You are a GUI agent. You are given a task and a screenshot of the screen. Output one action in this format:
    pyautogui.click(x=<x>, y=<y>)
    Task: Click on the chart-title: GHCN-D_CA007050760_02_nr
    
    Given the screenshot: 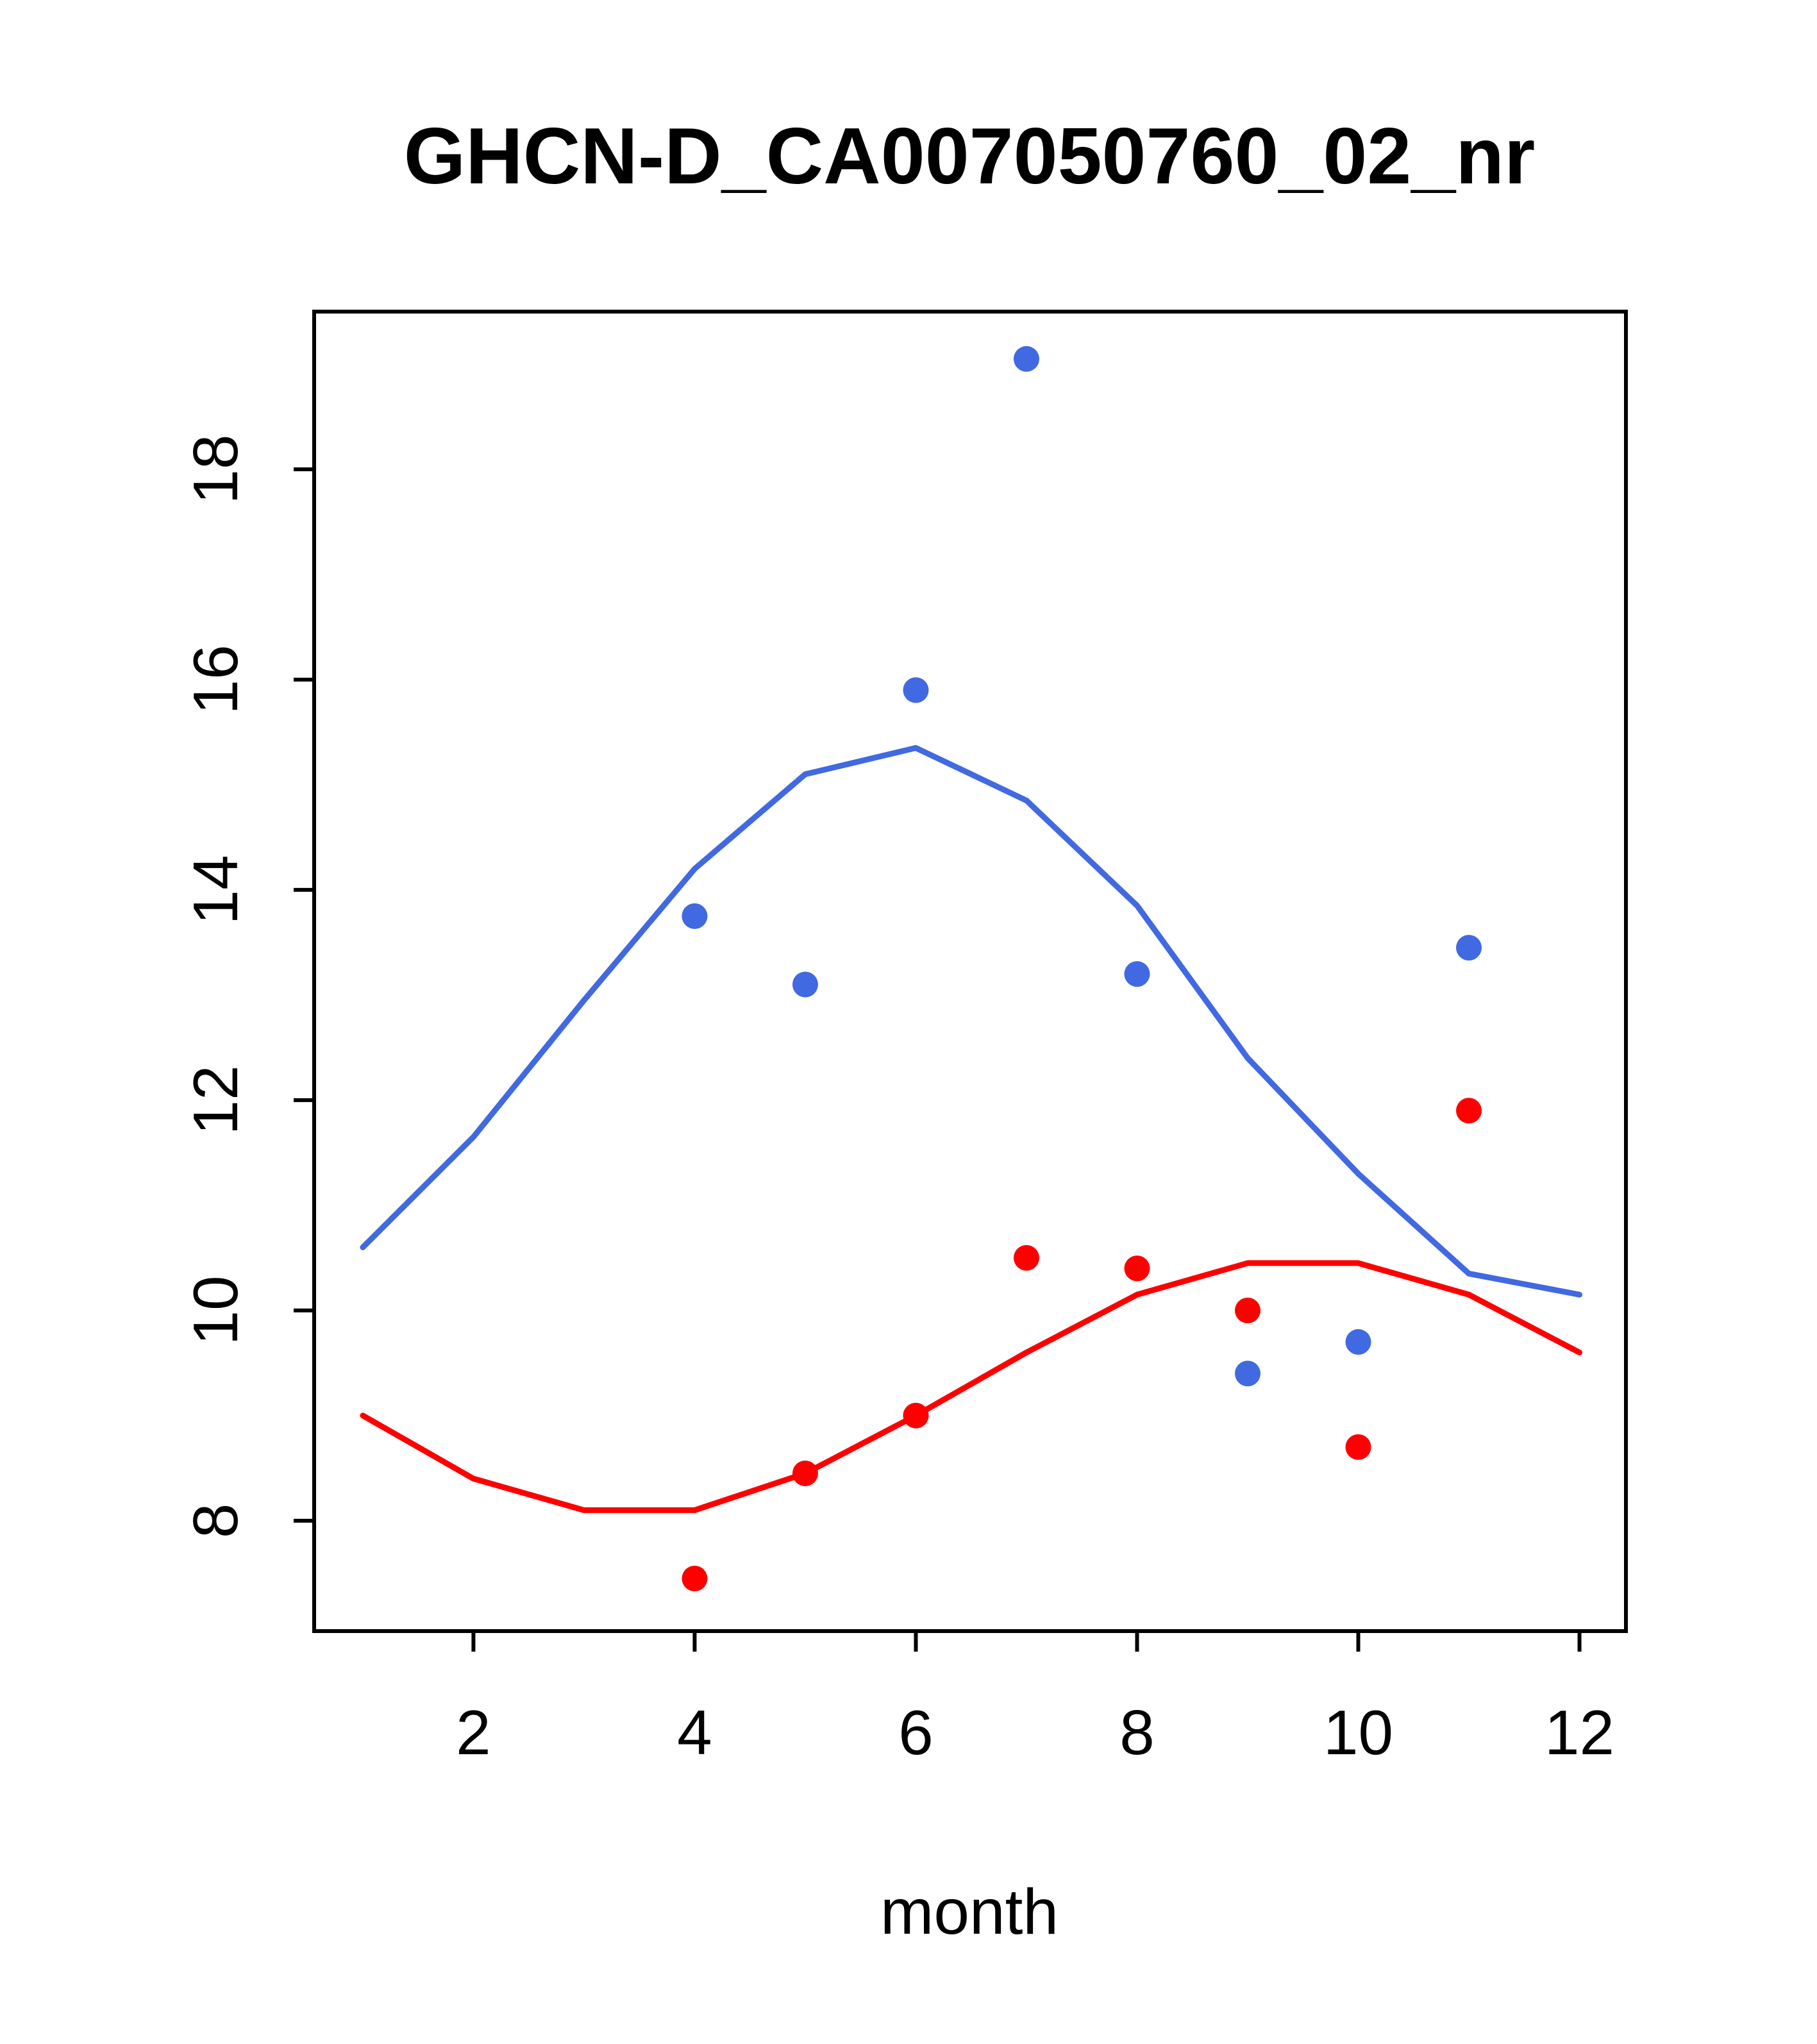 What is the action you would take?
    pyautogui.click(x=970, y=156)
    